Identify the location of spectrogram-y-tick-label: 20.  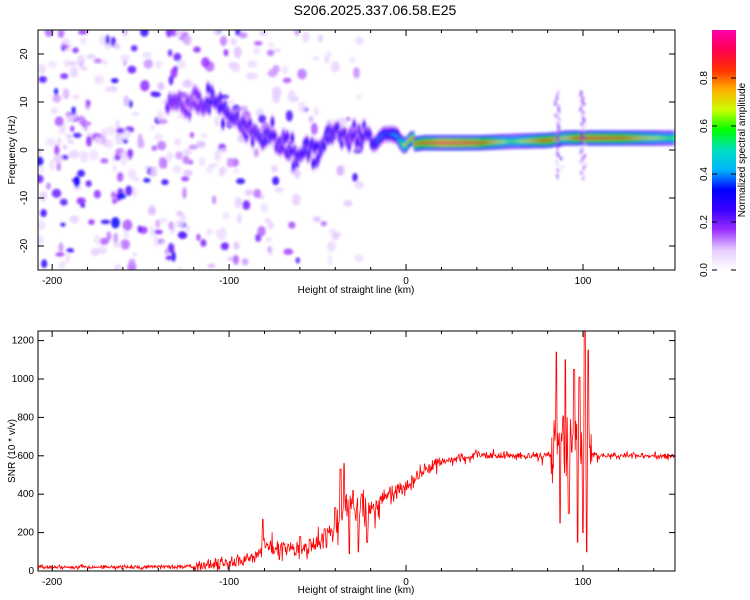
(24, 54).